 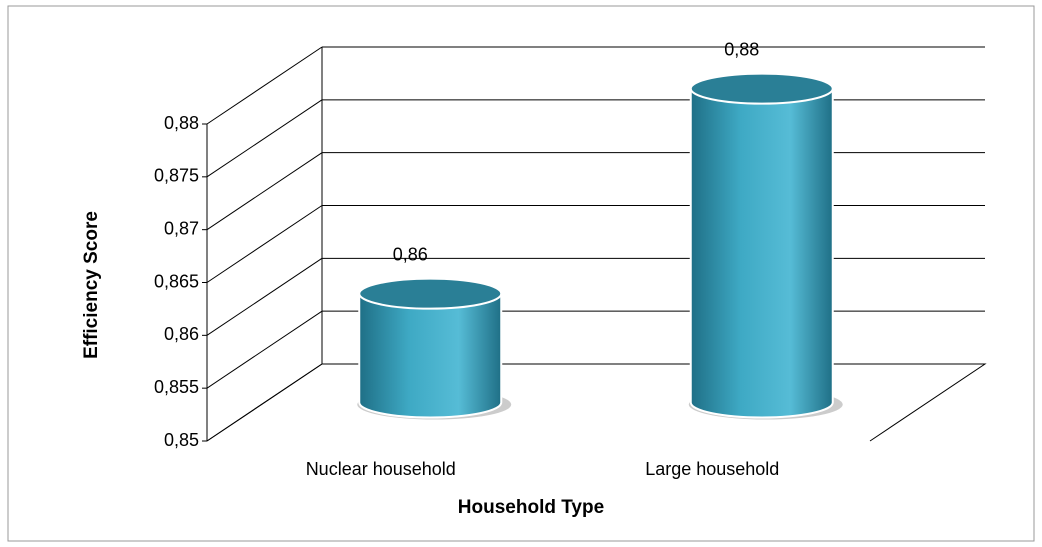 What do you see at coordinates (176, 176) in the screenshot?
I see `y-tick-label: 0,875` at bounding box center [176, 176].